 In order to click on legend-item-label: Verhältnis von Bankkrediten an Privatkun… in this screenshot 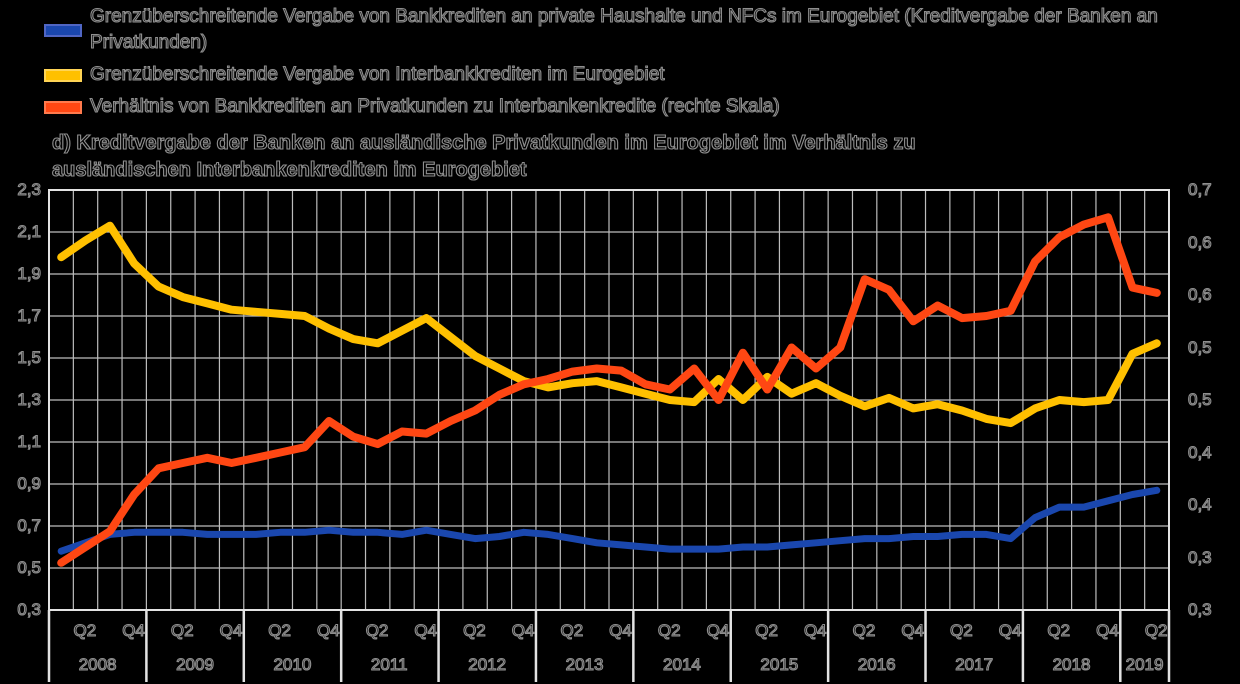, I will do `click(434, 106)`.